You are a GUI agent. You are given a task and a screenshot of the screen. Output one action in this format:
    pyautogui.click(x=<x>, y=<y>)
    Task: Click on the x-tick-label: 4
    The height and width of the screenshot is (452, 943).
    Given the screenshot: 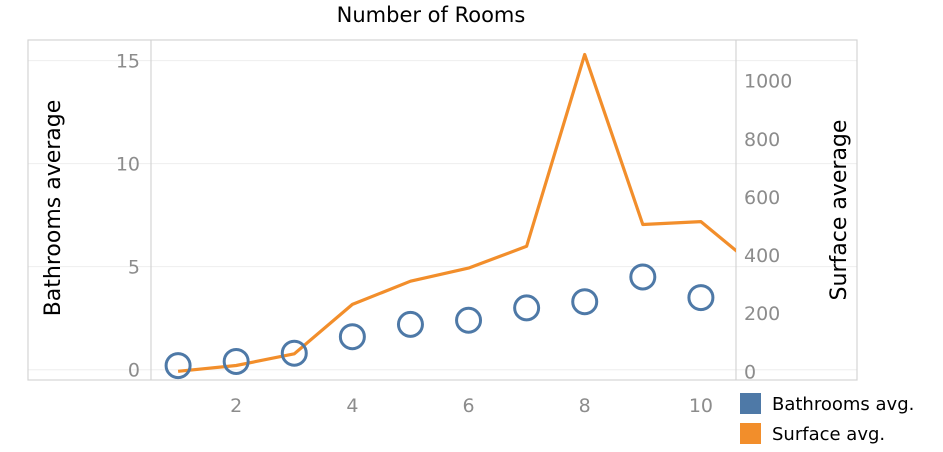 What is the action you would take?
    pyautogui.click(x=352, y=406)
    